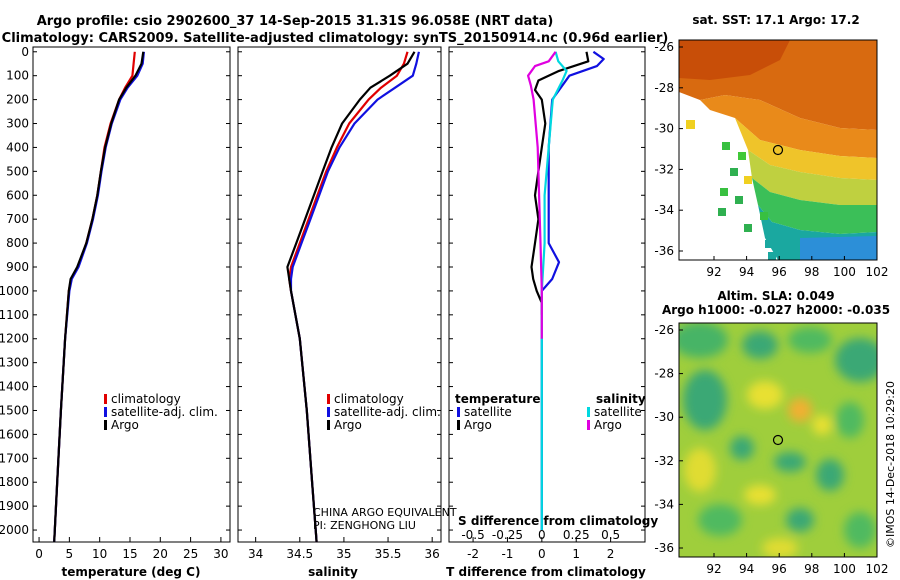 This screenshot has height=580, width=900. Describe the element at coordinates (588, 412) in the screenshot. I see `legend-swatch-satellite_salinity` at that location.